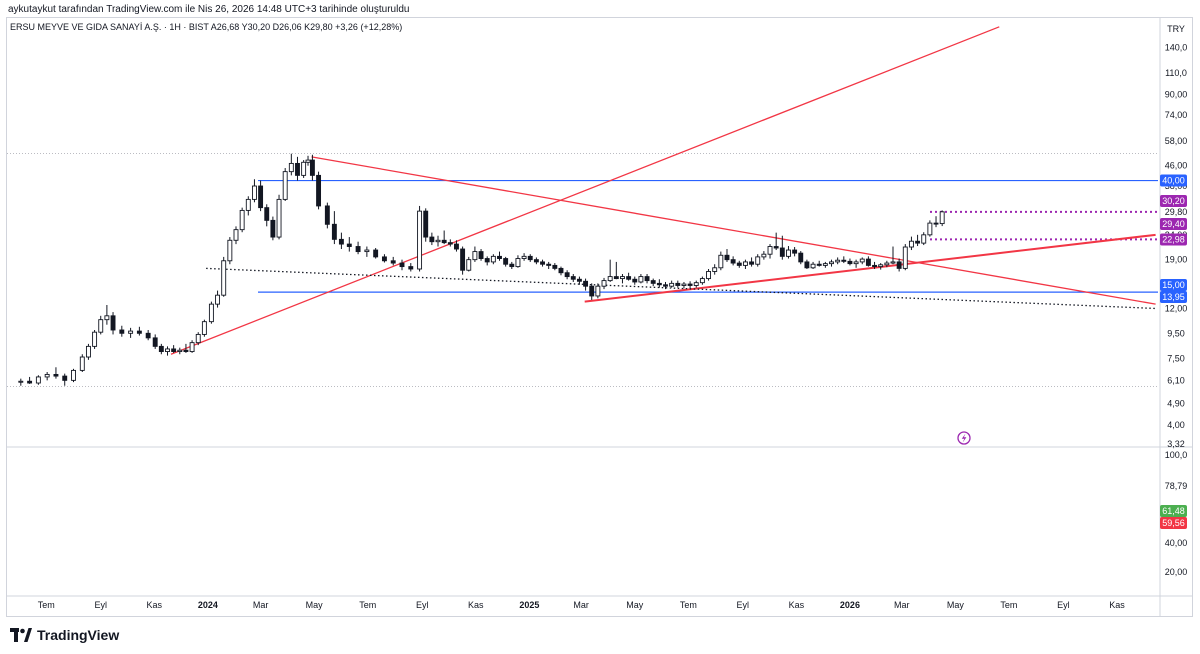 The height and width of the screenshot is (654, 1200). I want to click on price-badge: 30,20, so click(1173, 201).